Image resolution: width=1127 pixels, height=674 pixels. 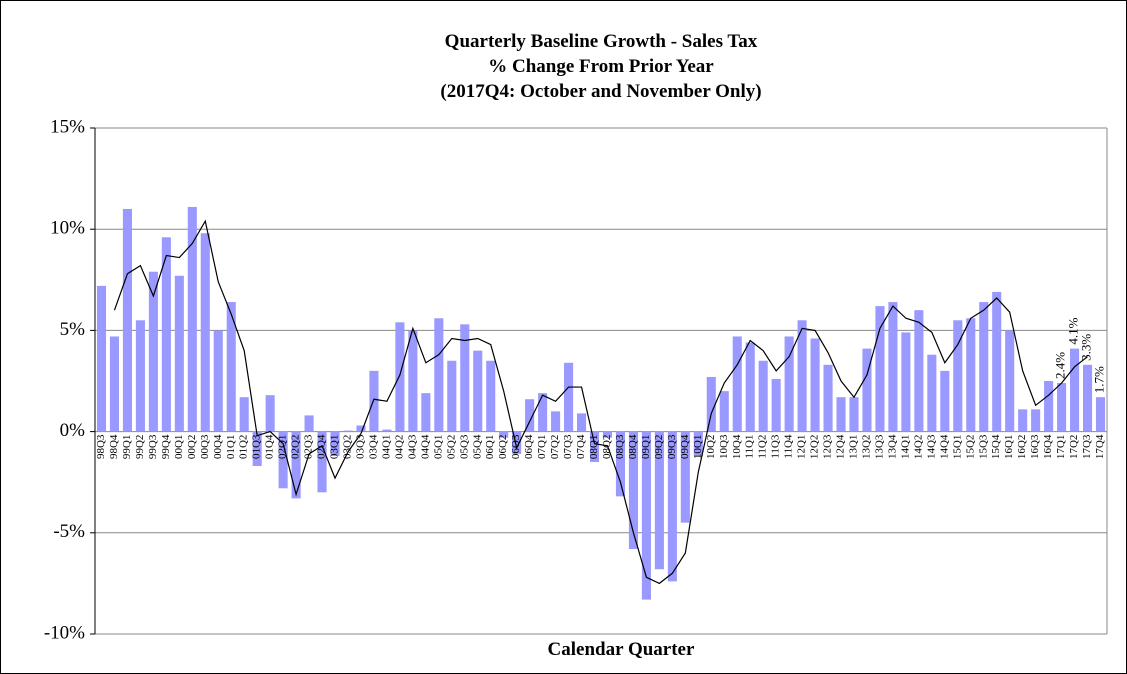 I want to click on x-tick-label: 99Q3, so click(x=153, y=446).